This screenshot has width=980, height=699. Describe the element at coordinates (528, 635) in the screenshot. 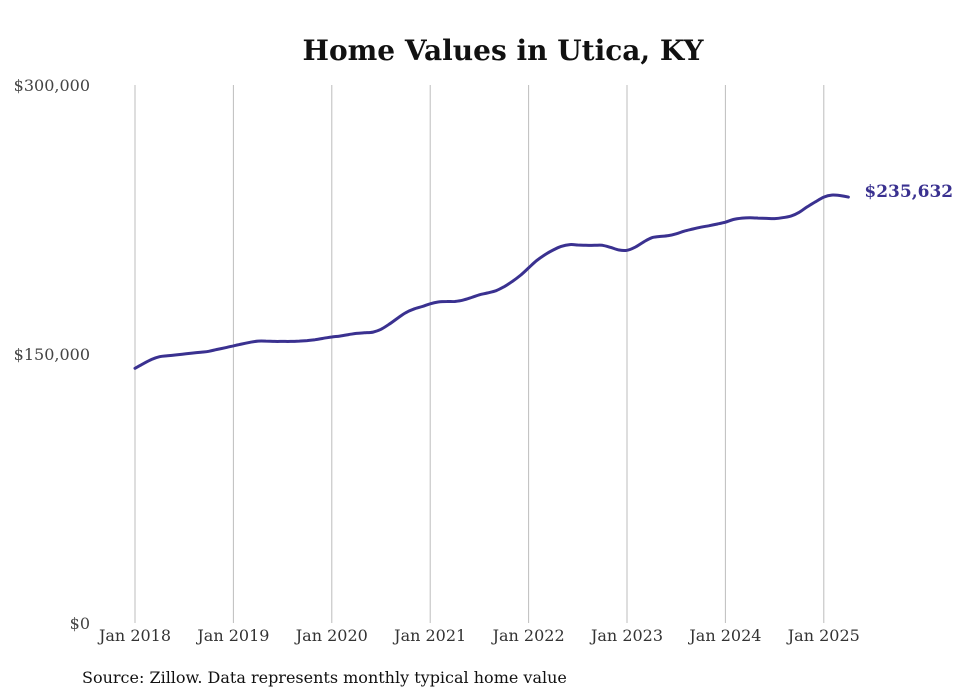

I see `x-tick-label: Jan 2022` at that location.